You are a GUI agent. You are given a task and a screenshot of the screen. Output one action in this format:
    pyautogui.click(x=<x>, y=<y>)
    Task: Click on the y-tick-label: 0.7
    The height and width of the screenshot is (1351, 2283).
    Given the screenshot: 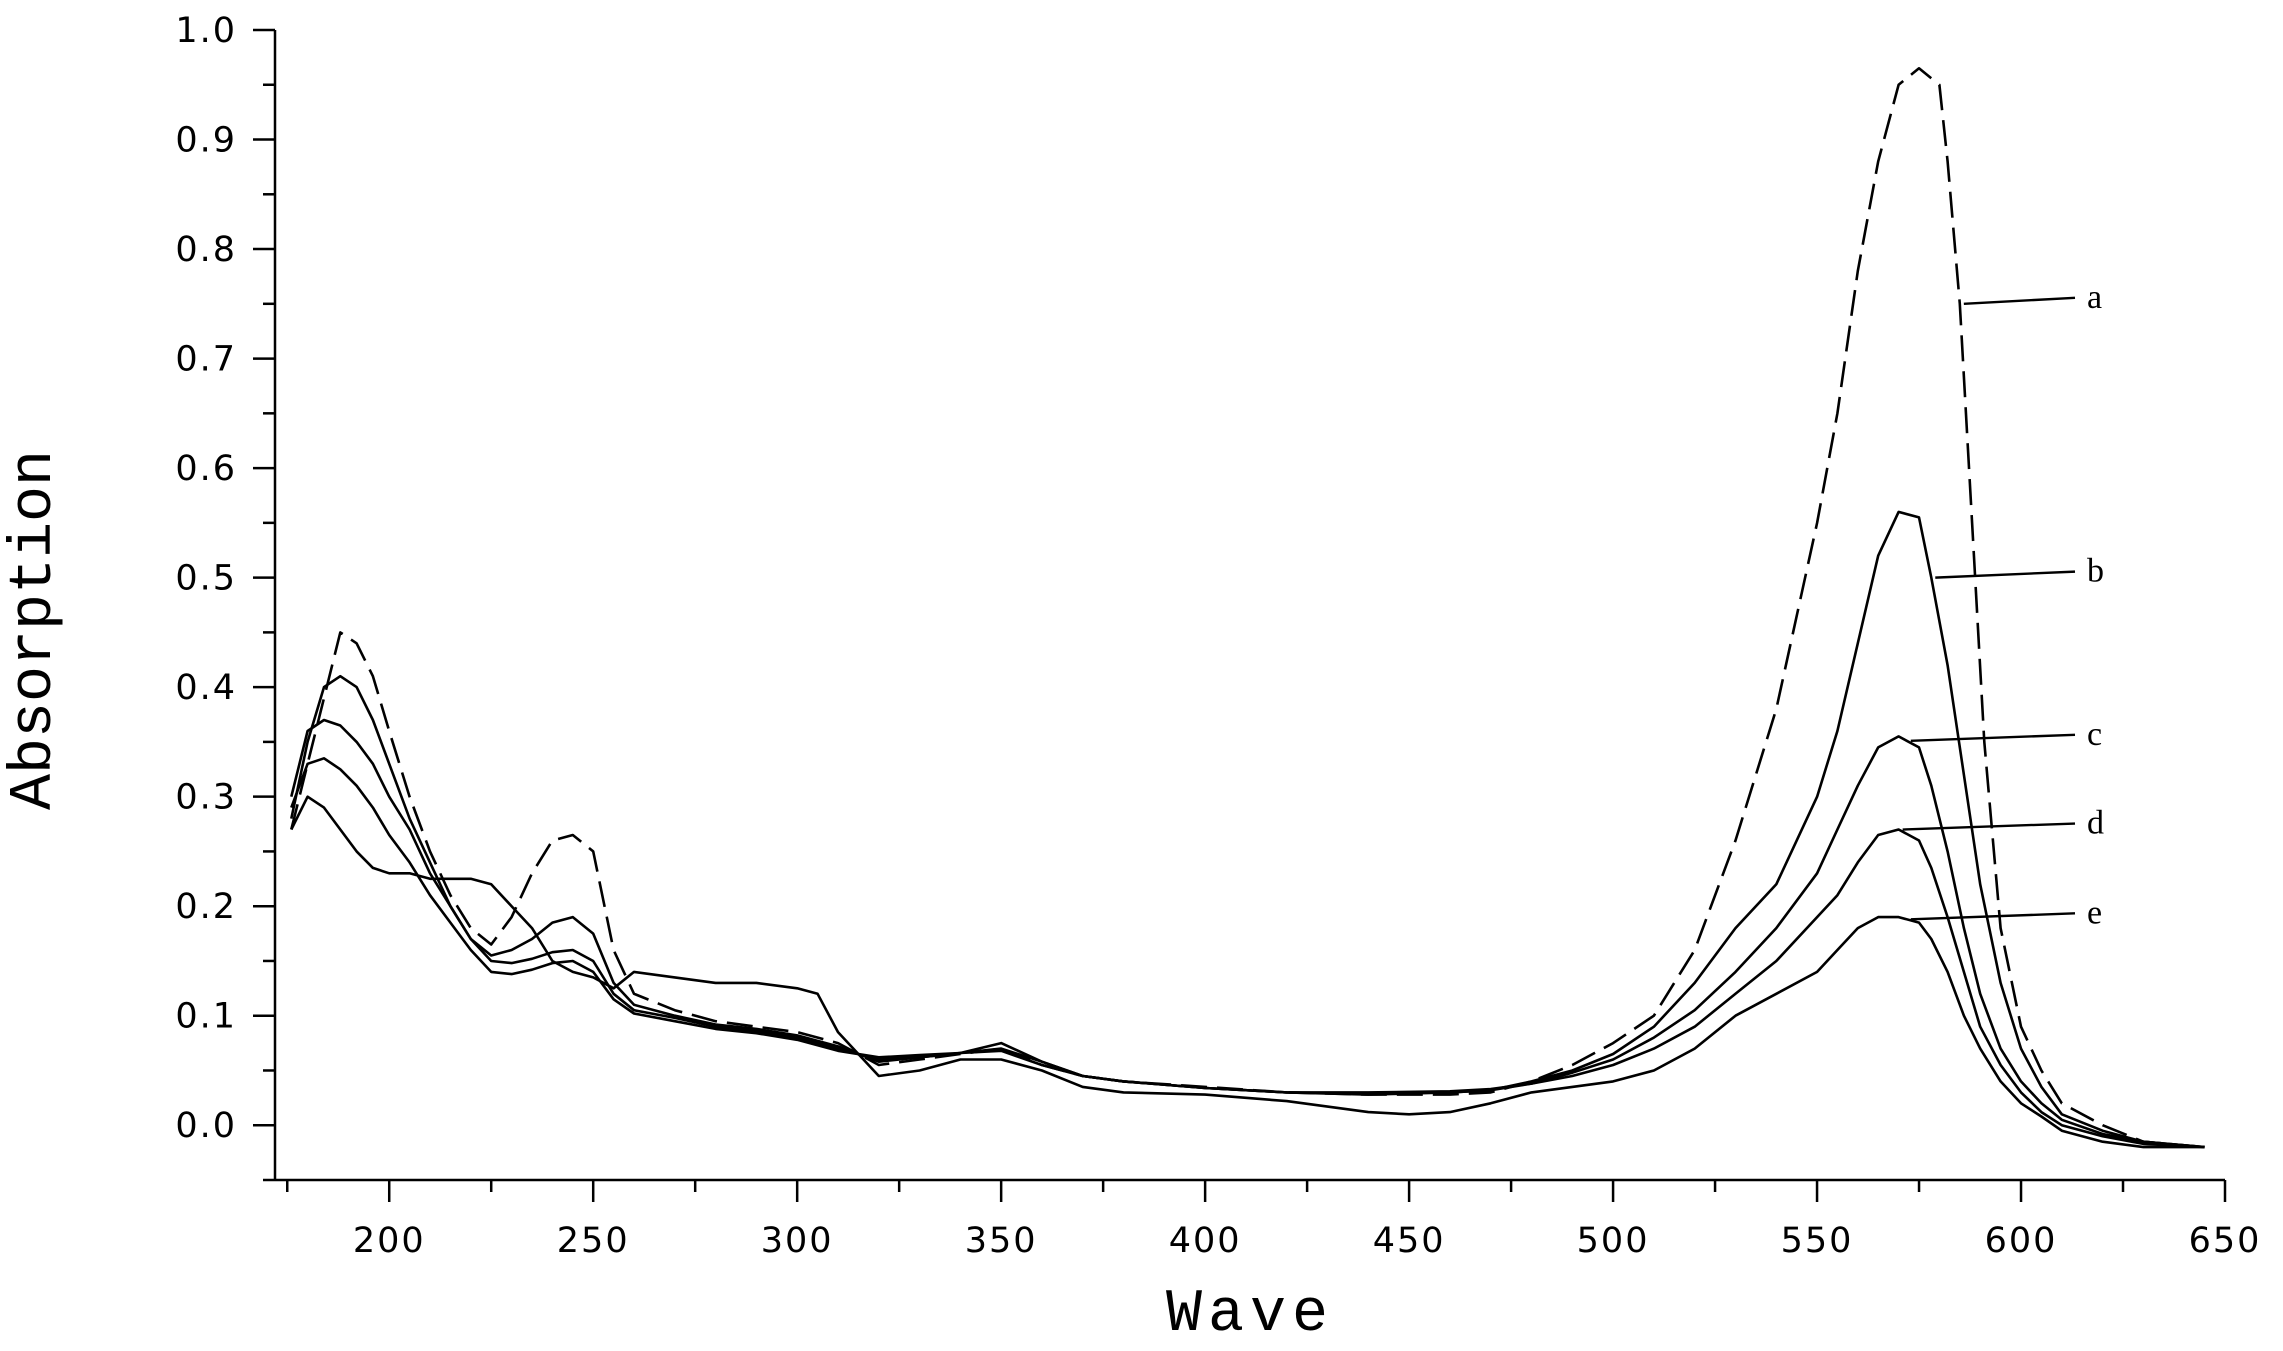 What is the action you would take?
    pyautogui.click(x=206, y=360)
    